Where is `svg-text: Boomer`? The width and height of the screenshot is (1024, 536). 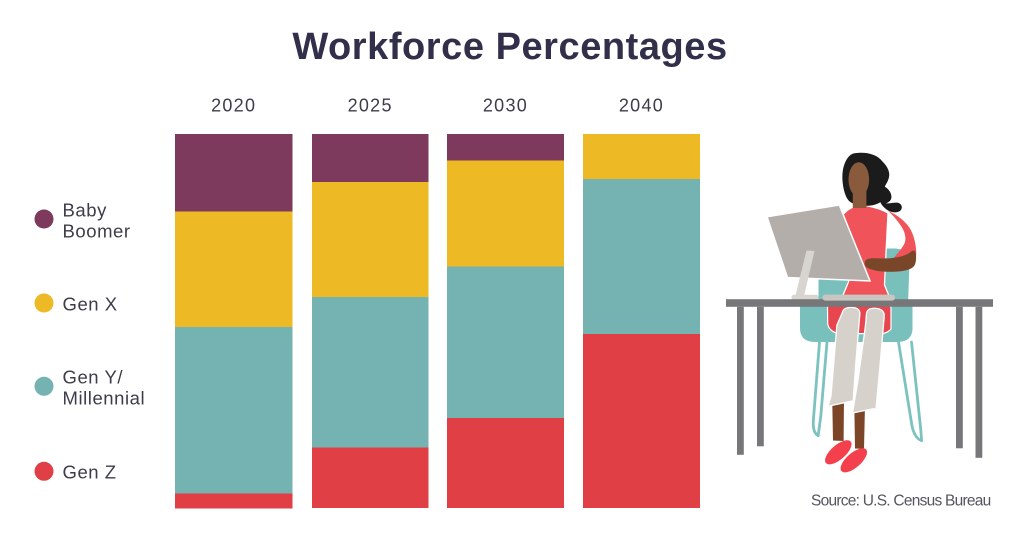
svg-text: Boomer is located at coordinates (97, 231).